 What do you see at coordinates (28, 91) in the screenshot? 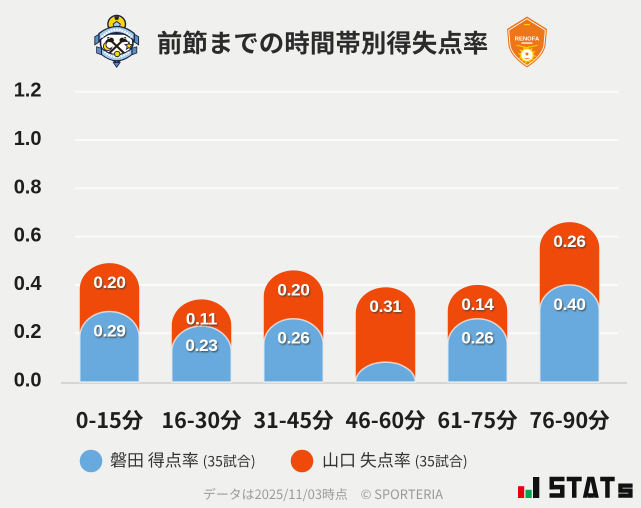
I see `svg-text: 1.2` at bounding box center [28, 91].